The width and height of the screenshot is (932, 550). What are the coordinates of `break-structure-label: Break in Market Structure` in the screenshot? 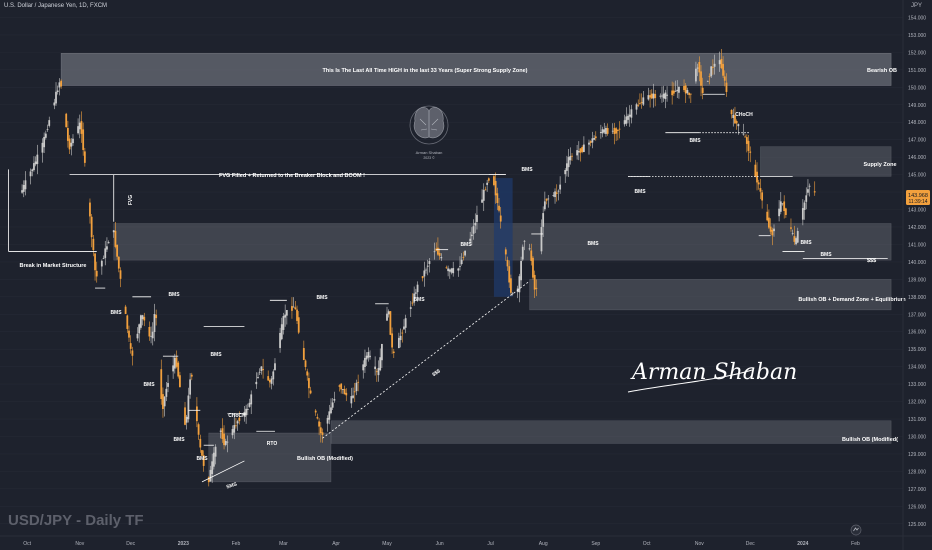 It's located at (53, 266).